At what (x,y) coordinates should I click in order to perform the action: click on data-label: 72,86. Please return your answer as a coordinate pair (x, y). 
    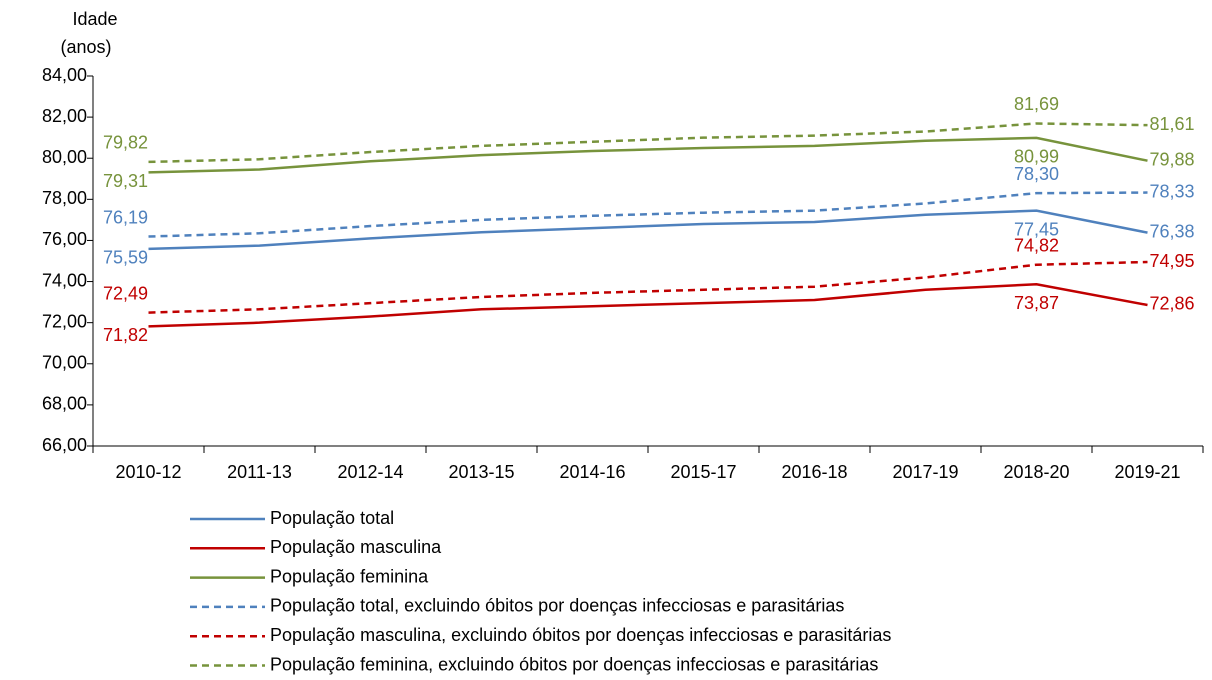
    Looking at the image, I should click on (1172, 304).